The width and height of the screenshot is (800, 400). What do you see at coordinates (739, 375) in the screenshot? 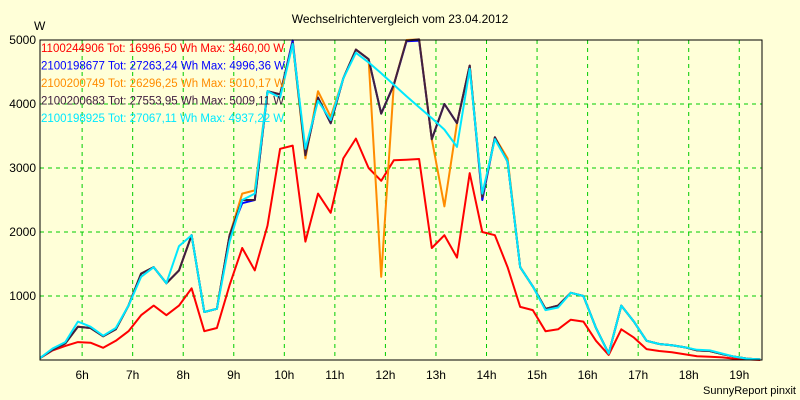
I see `x-tick-label: 19h` at bounding box center [739, 375].